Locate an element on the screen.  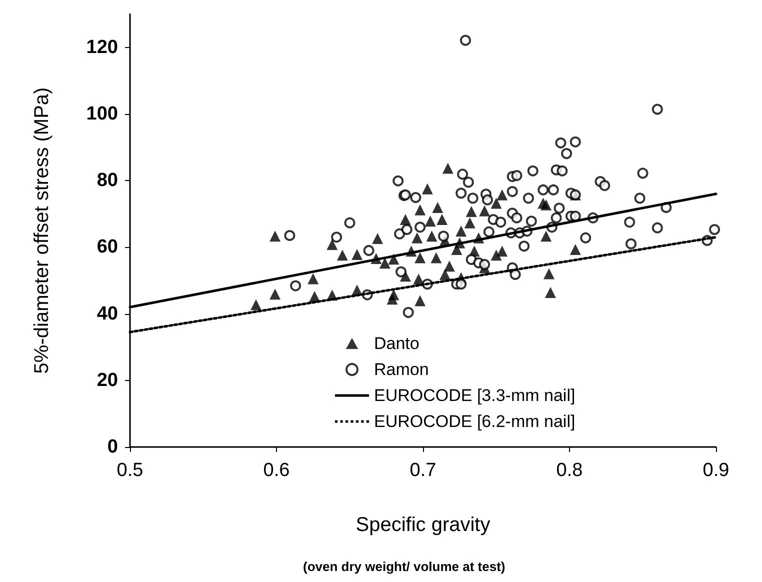
legend-label: EUROCODE [3.3-mm nail] is located at coordinates (475, 395).